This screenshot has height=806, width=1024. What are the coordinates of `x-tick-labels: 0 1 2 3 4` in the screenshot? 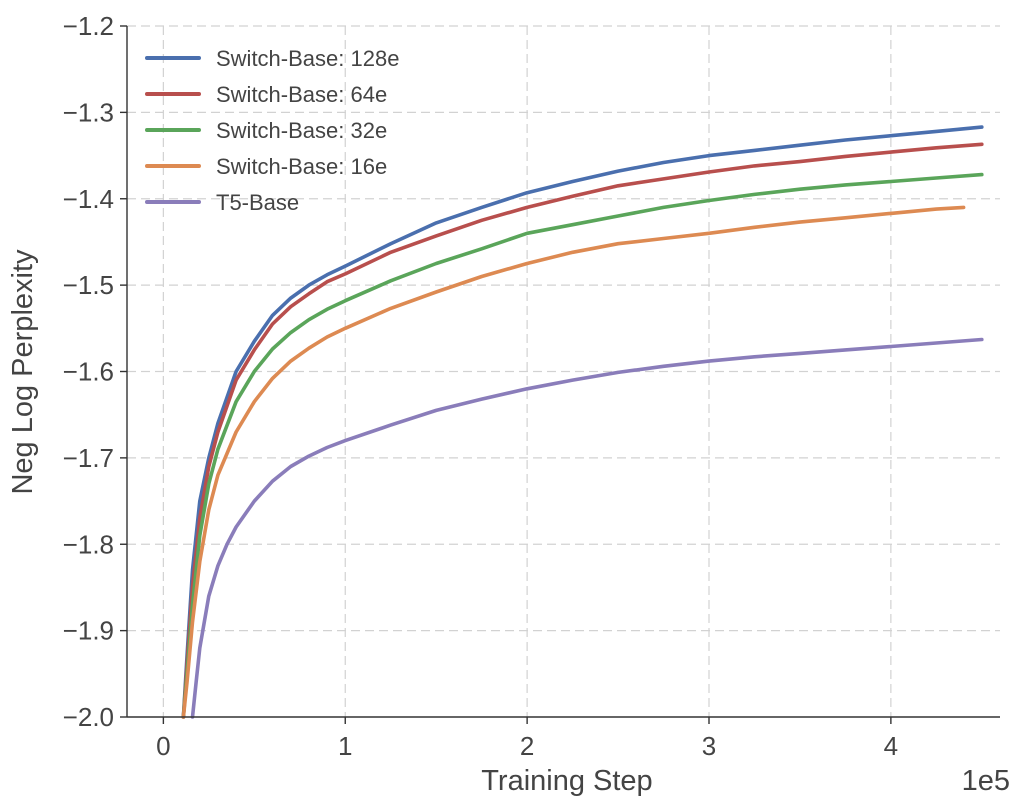 It's located at (527, 739).